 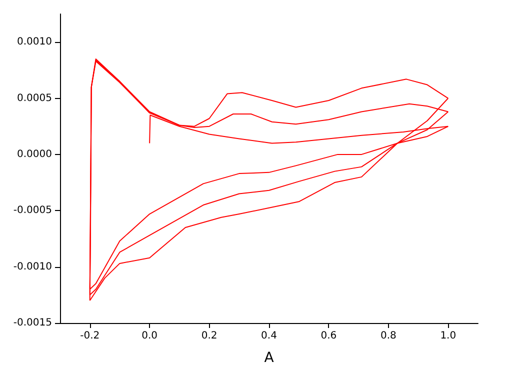 What do you see at coordinates (269, 358) in the screenshot?
I see `x-axis-title: A` at bounding box center [269, 358].